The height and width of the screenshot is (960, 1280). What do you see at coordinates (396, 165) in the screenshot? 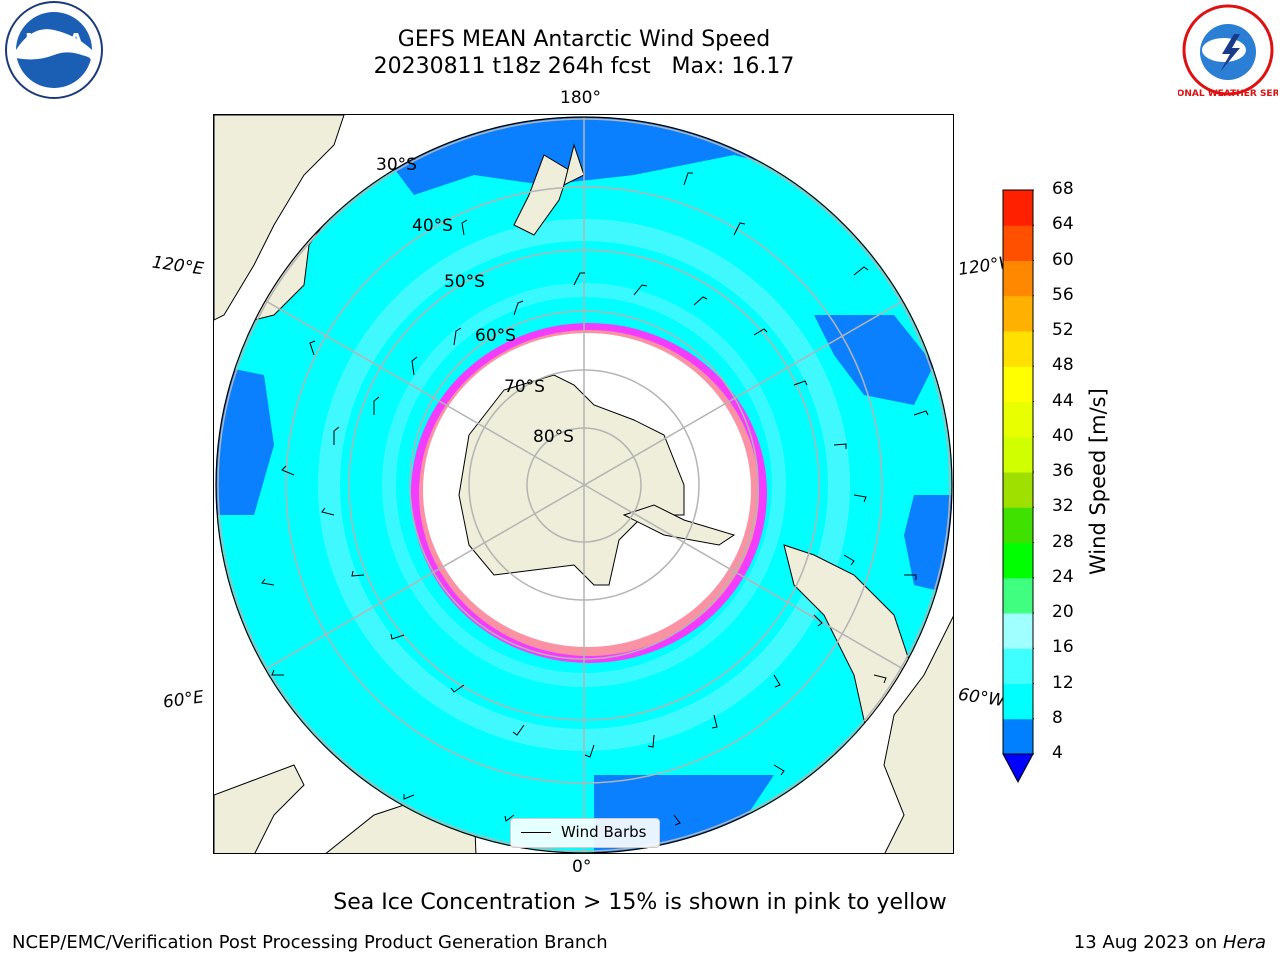
I see `lat-label-30s: 30°S` at bounding box center [396, 165].